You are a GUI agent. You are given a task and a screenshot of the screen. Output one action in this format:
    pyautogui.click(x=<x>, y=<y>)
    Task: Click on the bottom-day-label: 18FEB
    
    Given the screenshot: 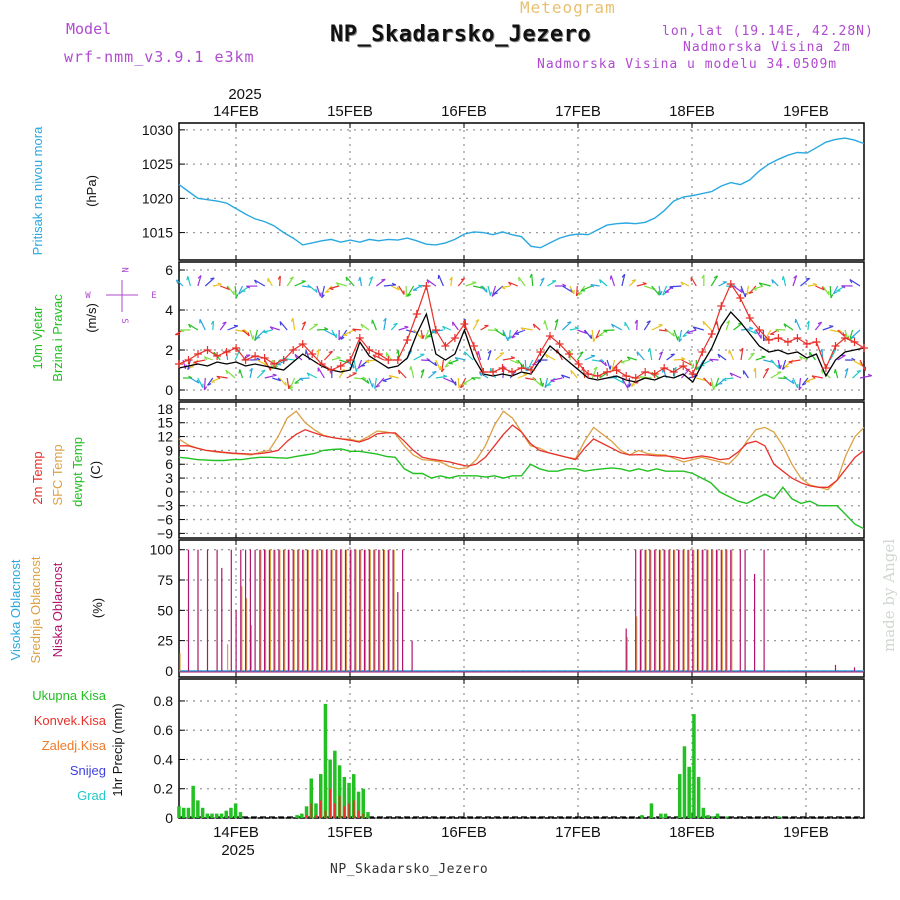 What is the action you would take?
    pyautogui.click(x=692, y=832)
    